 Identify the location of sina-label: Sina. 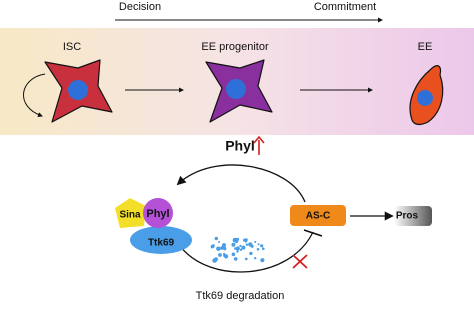
(130, 215).